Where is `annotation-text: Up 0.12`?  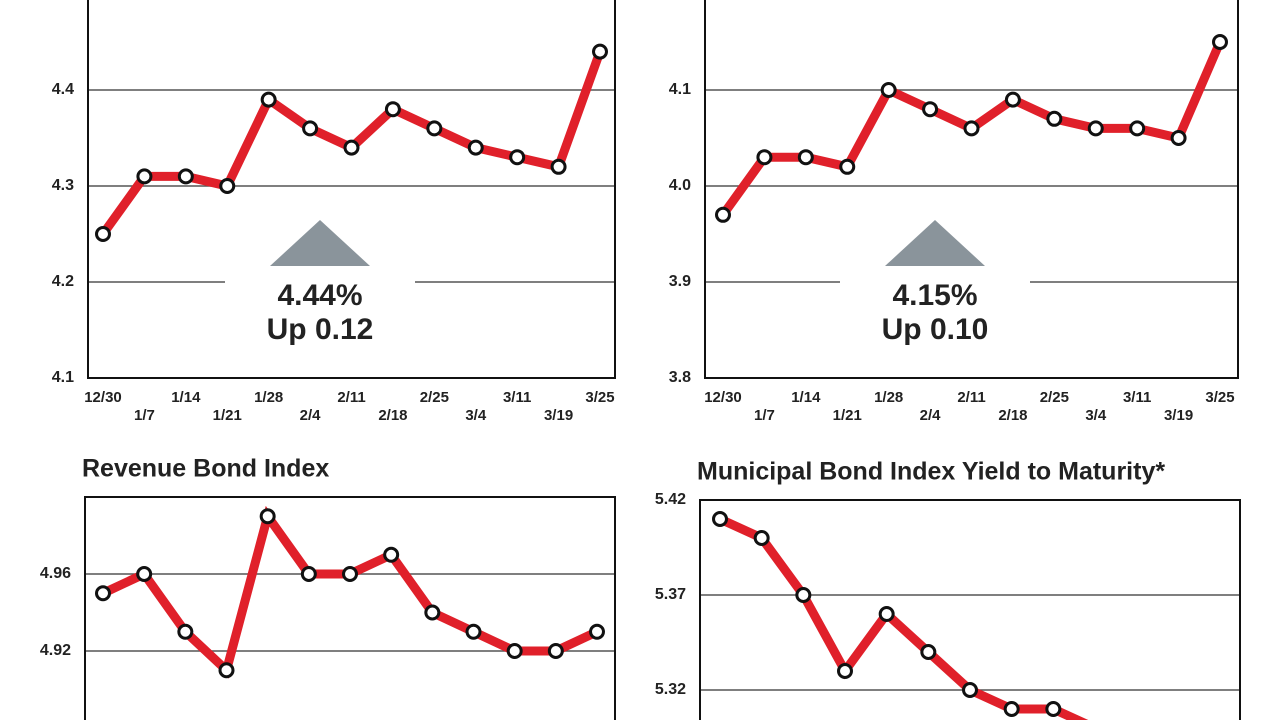
annotation-text: Up 0.12 is located at coordinates (320, 329).